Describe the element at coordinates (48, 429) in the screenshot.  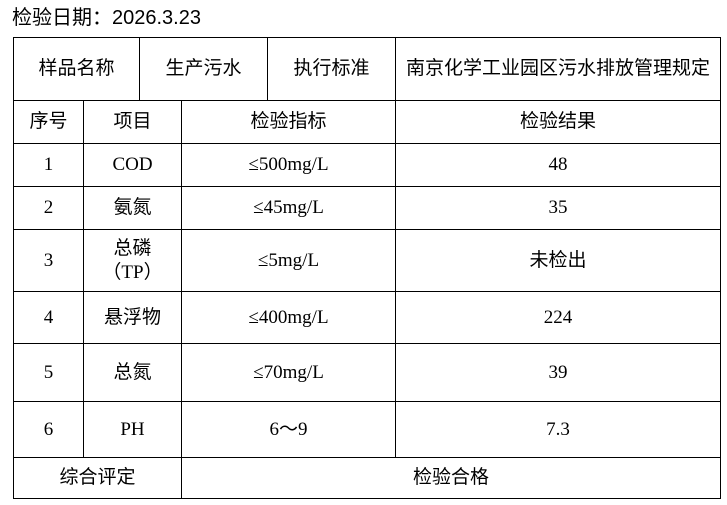
I see `table-cell: 6` at that location.